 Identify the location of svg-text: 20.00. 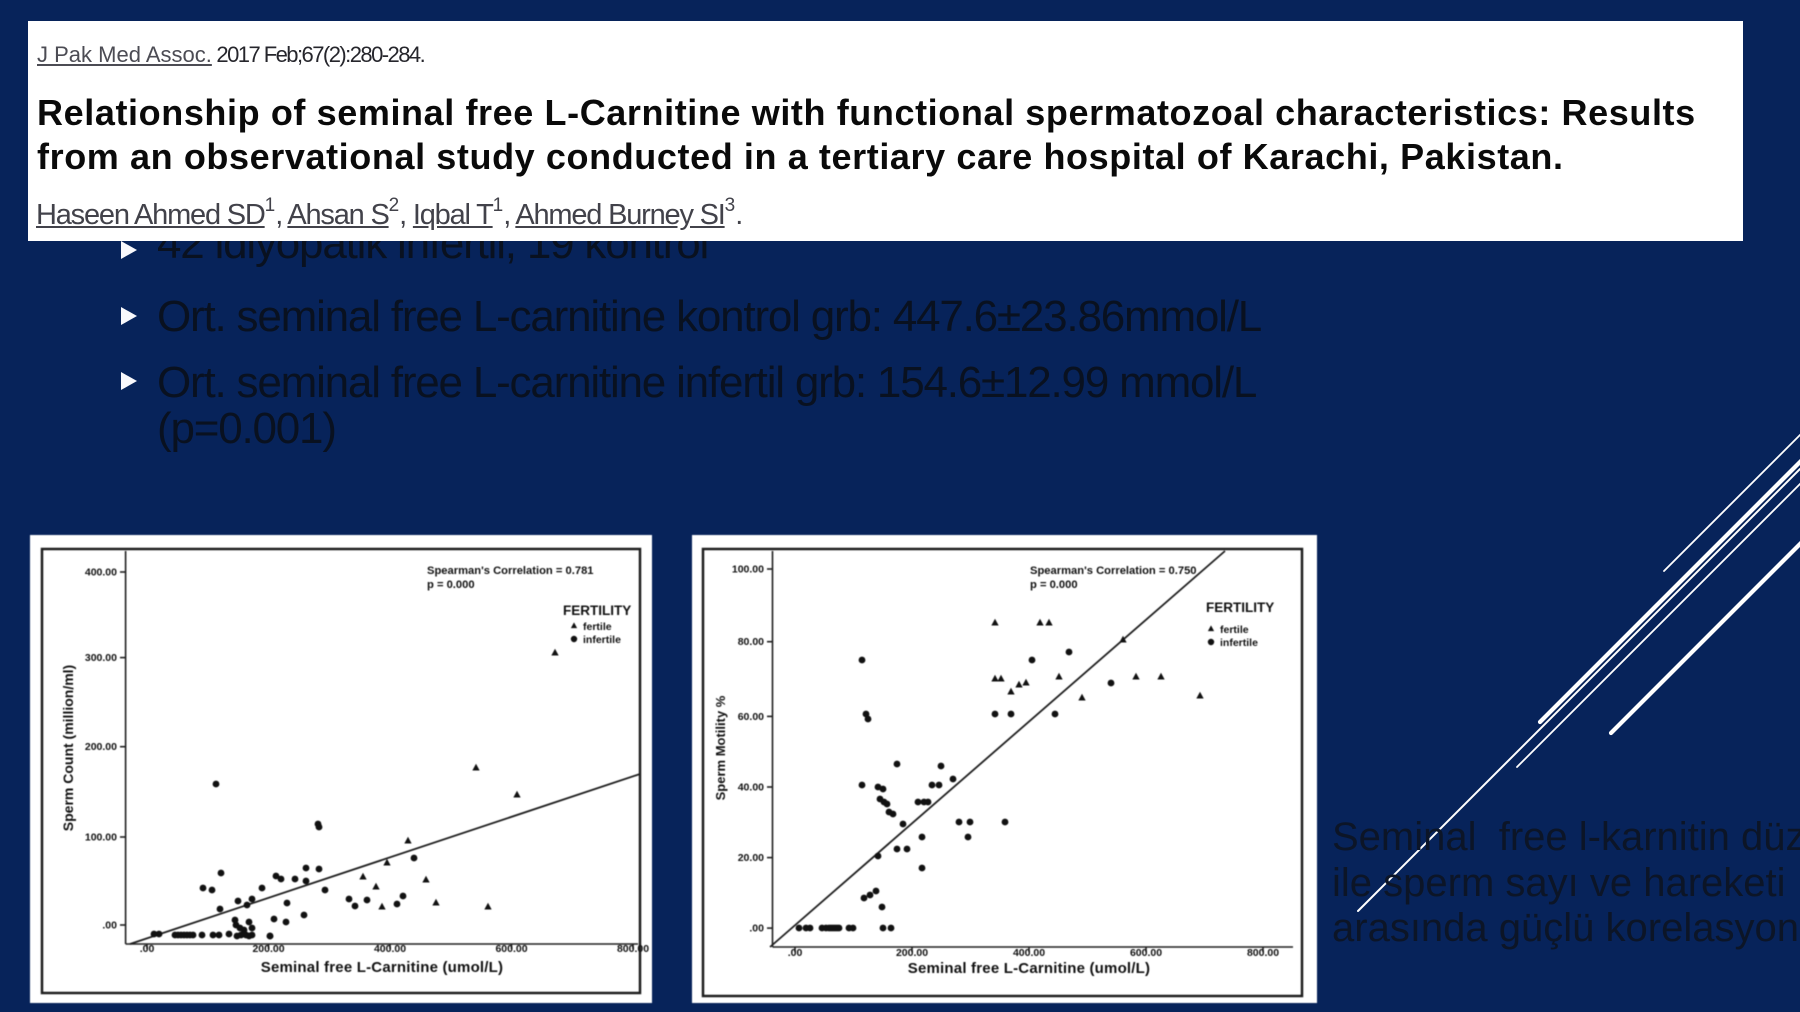
(751, 858).